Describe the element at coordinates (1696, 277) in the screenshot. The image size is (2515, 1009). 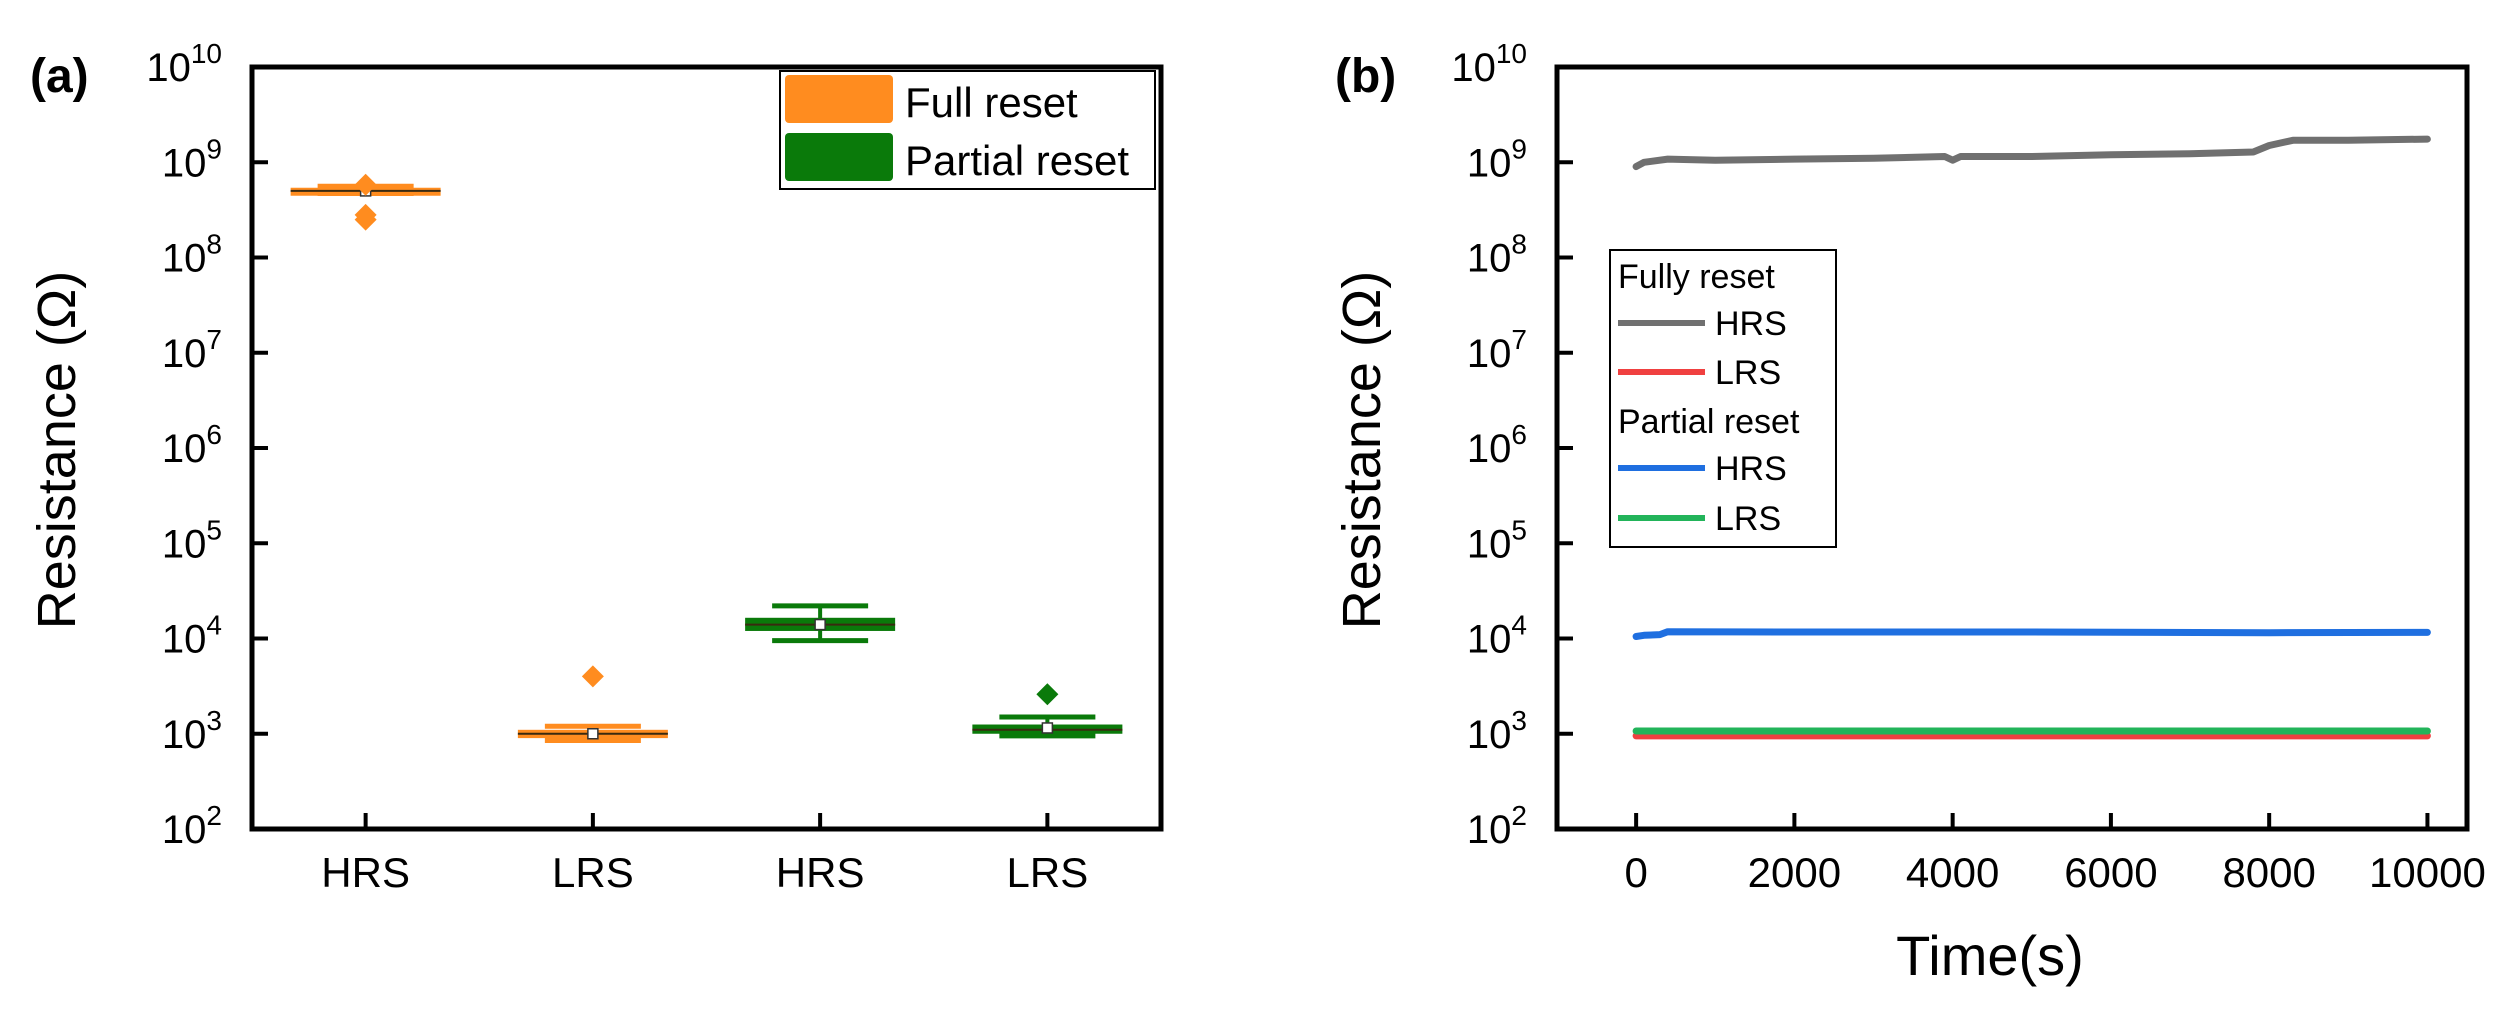
I see `legend-header-fully-reset: Fully reset` at that location.